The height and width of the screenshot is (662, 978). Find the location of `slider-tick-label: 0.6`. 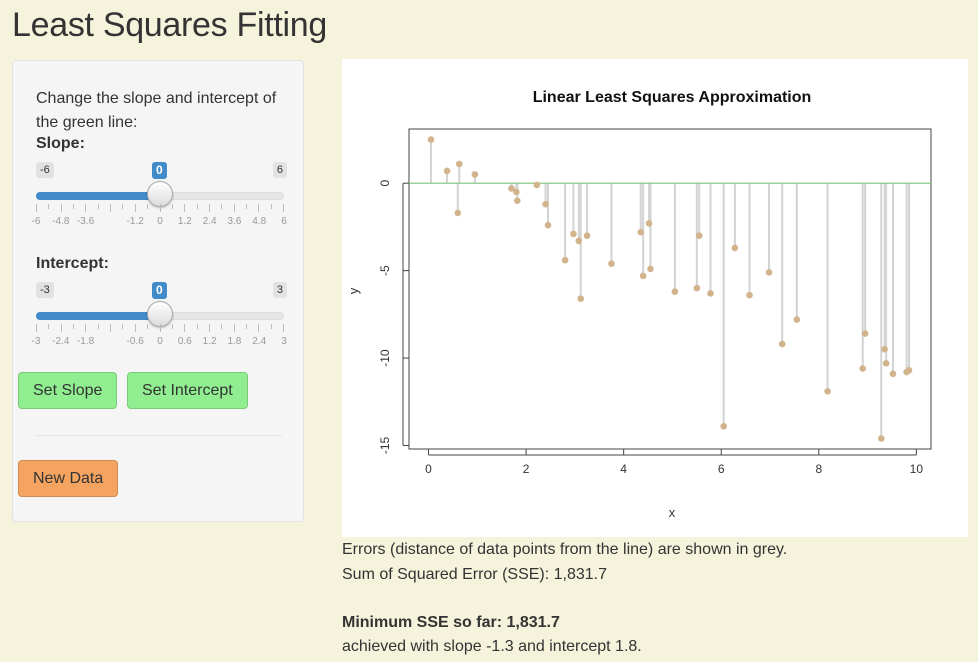

slider-tick-label: 0.6 is located at coordinates (184, 341).